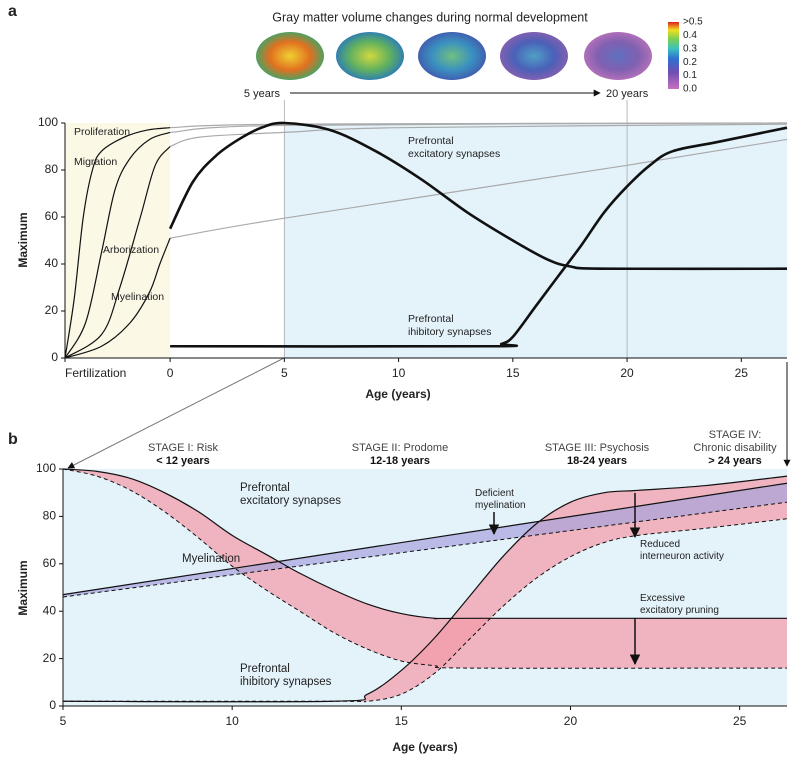  What do you see at coordinates (690, 35) in the screenshot?
I see `colorbar-tick-label: 0.4` at bounding box center [690, 35].